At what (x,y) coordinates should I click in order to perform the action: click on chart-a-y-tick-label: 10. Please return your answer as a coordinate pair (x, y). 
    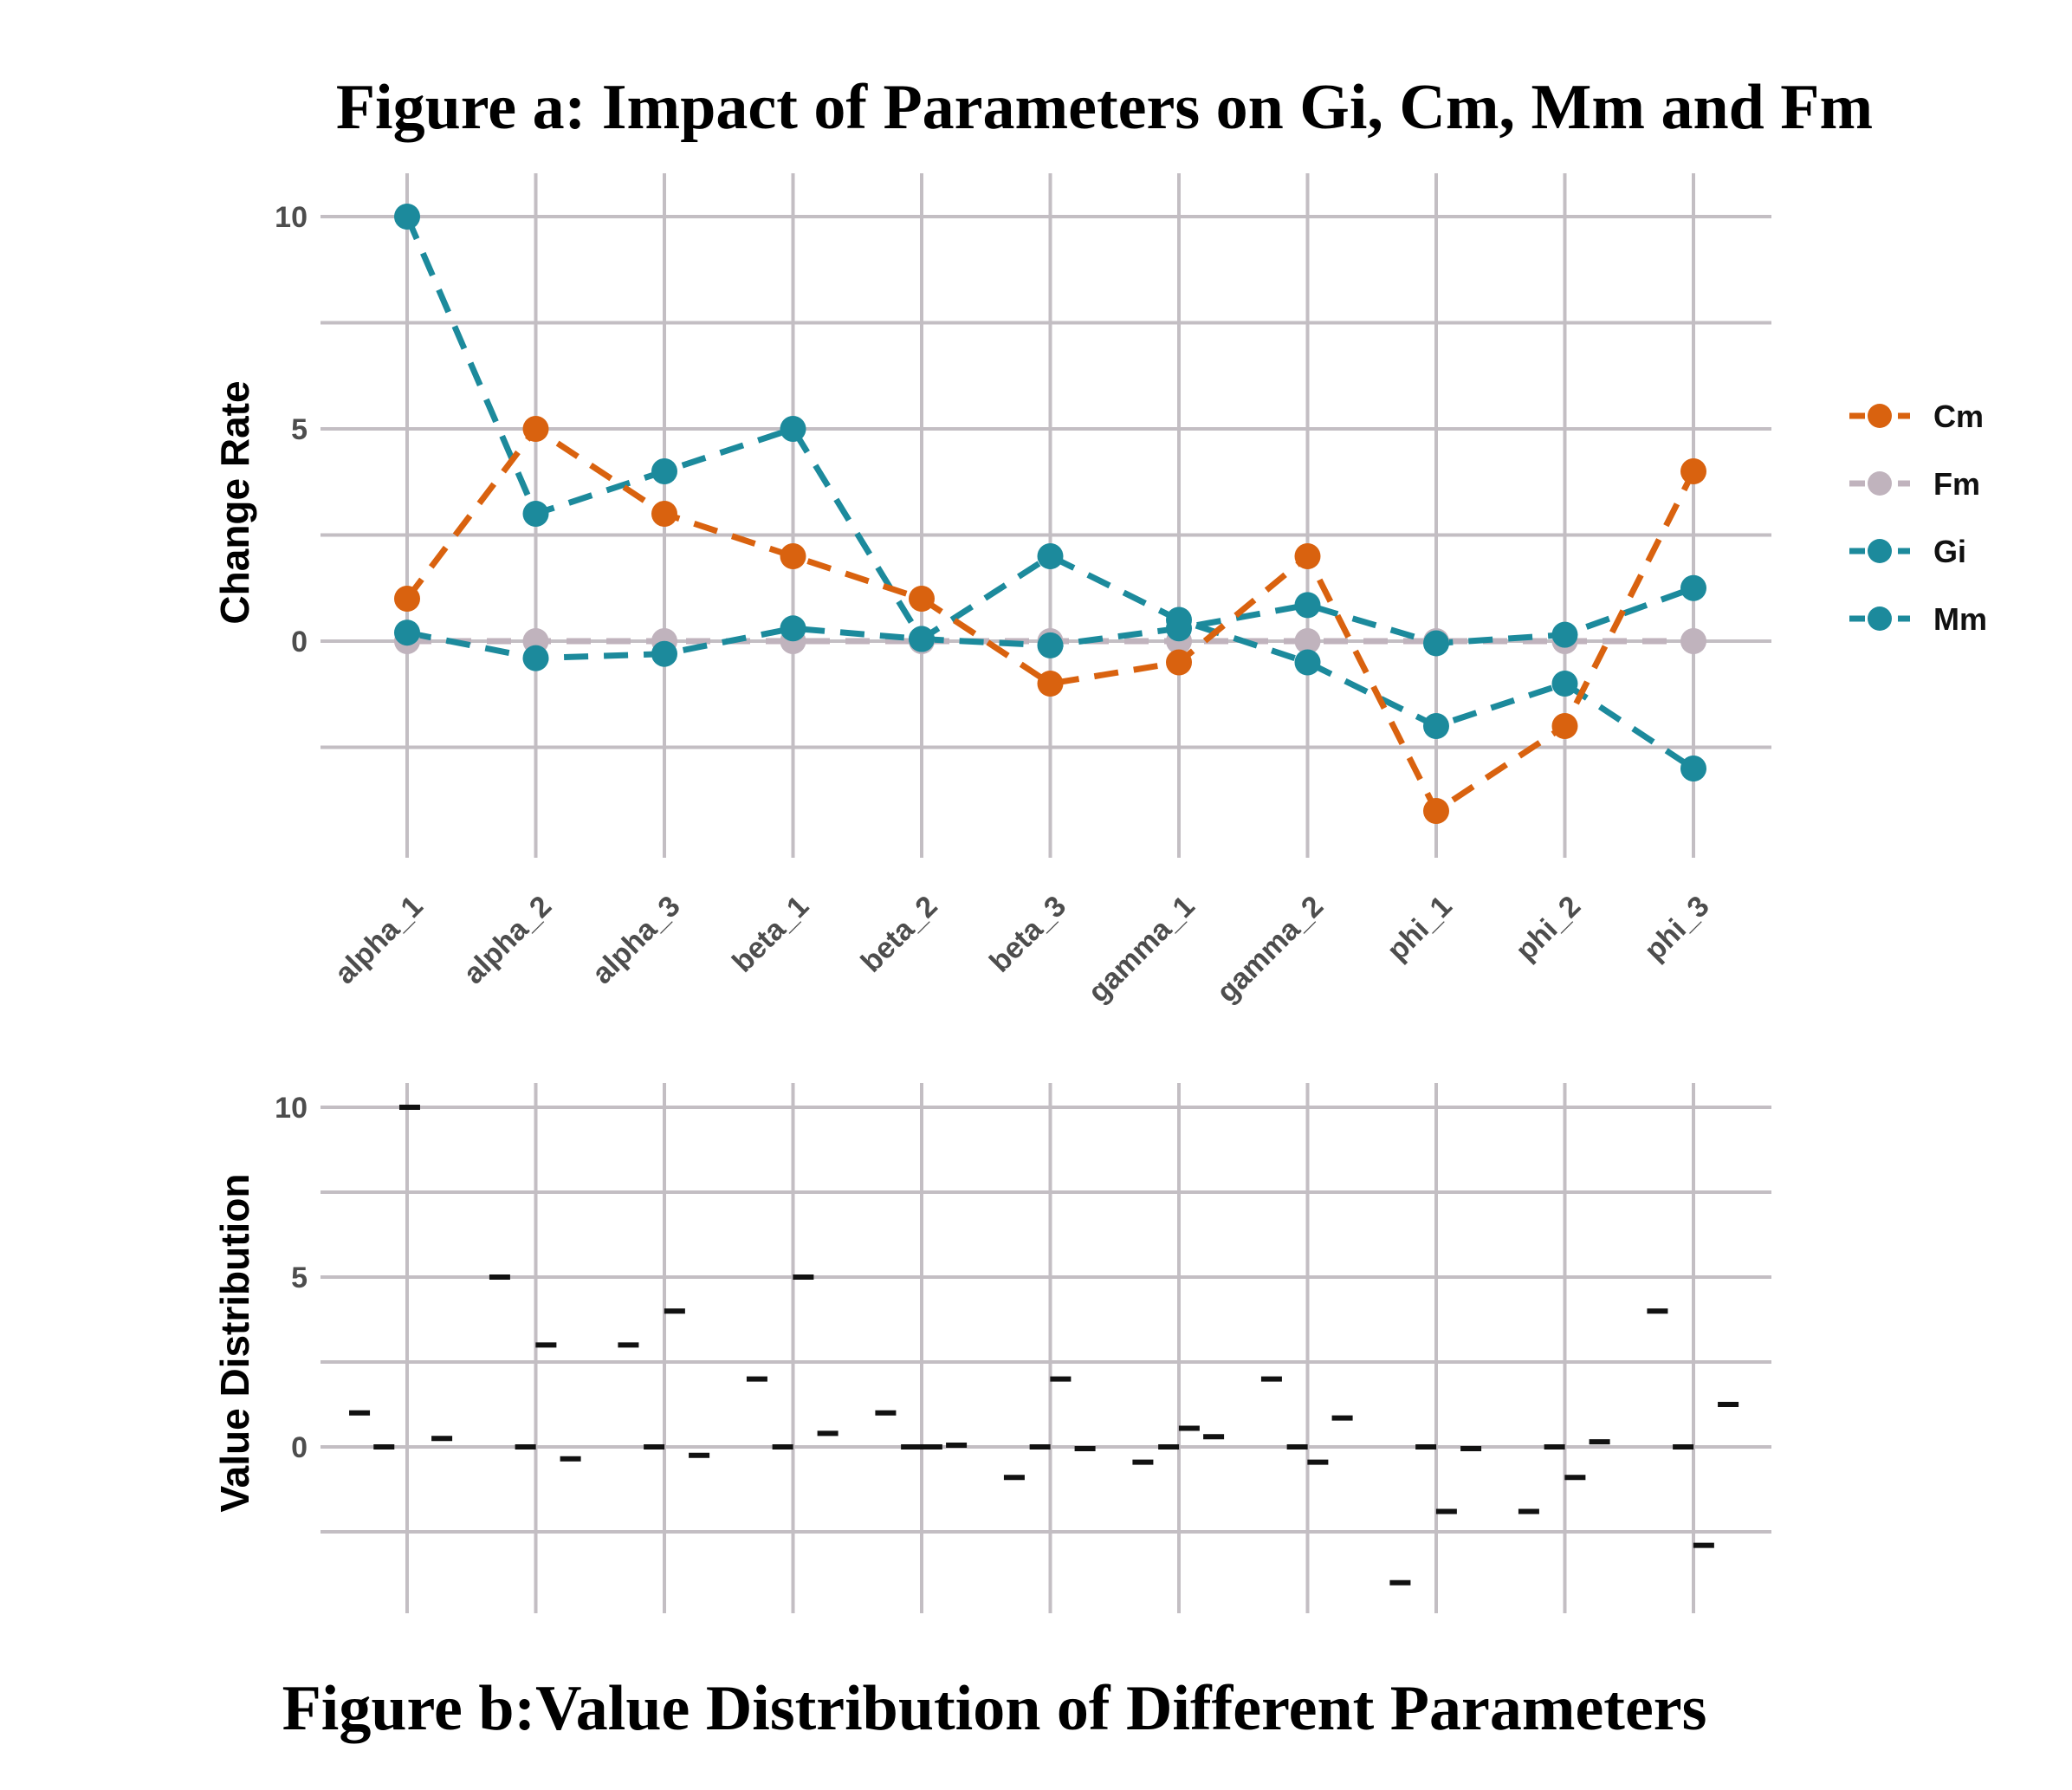
    Looking at the image, I should click on (291, 217).